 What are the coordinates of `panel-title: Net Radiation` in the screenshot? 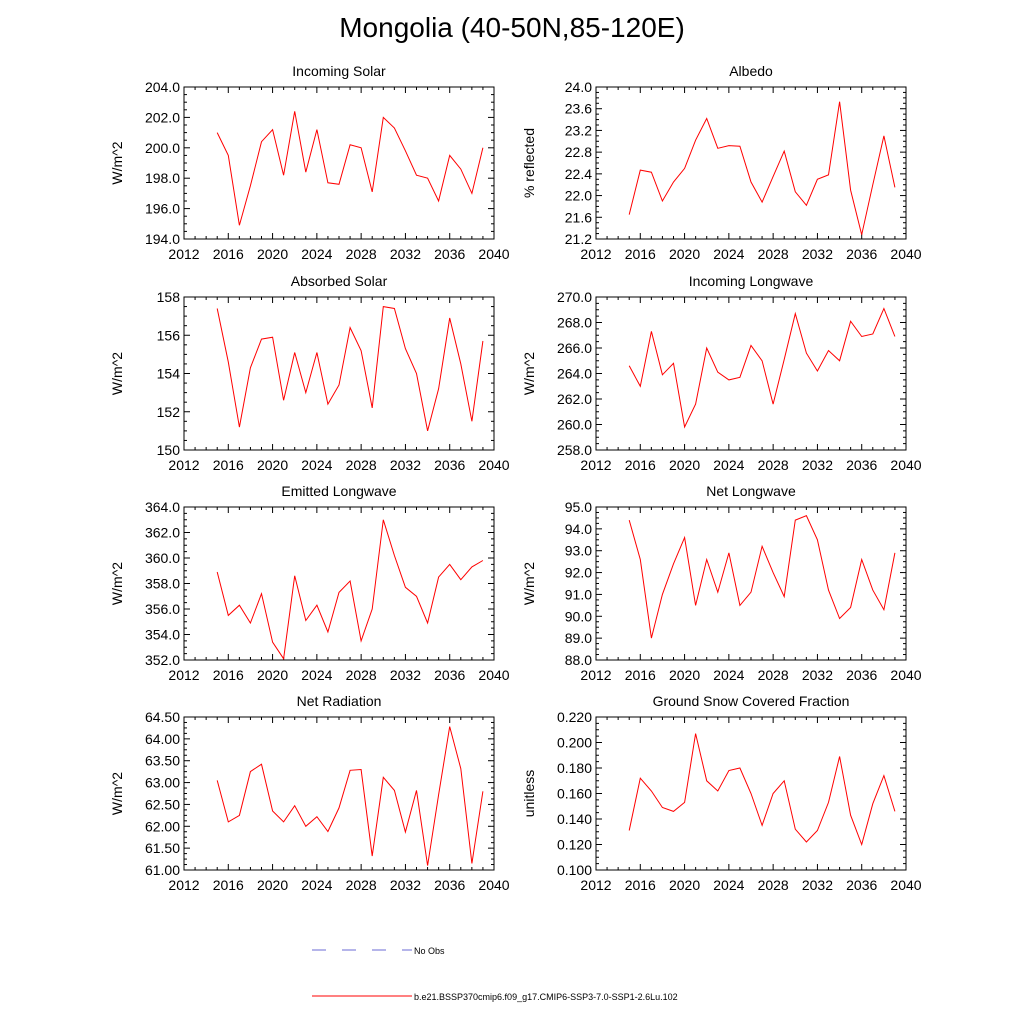 It's located at (339, 701).